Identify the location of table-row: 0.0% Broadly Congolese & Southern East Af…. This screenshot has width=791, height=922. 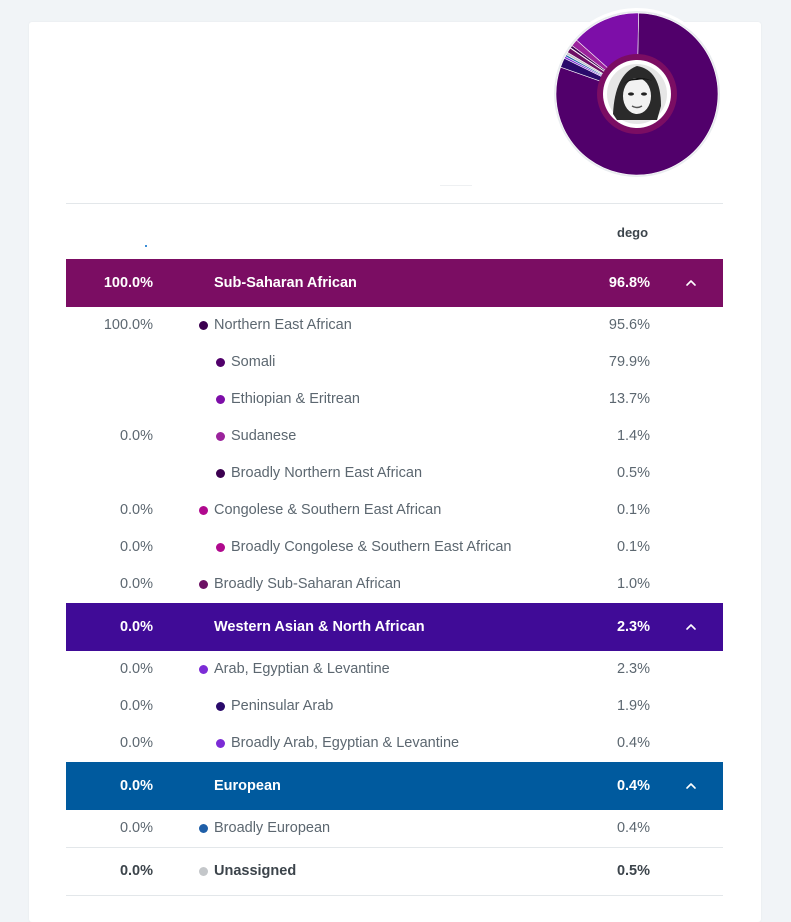
(394, 547).